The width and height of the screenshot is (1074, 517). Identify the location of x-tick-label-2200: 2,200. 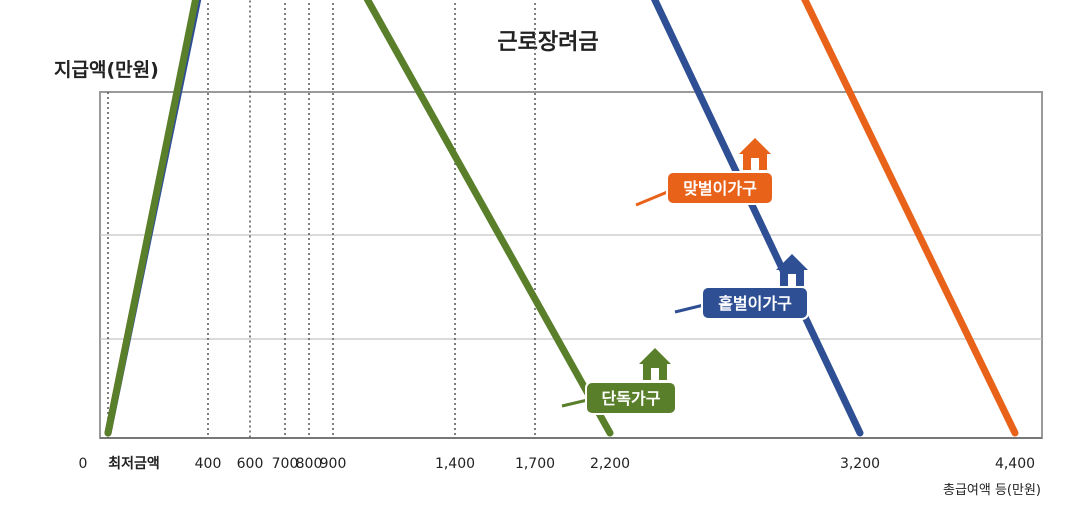
(610, 464).